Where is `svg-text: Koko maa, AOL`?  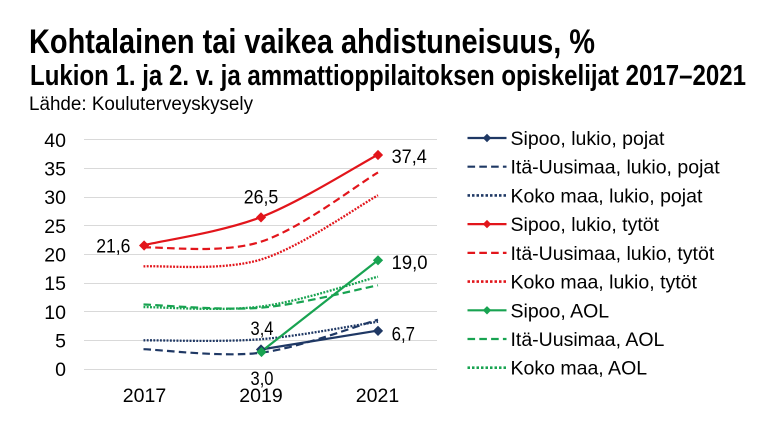 svg-text: Koko maa, AOL is located at coordinates (579, 369).